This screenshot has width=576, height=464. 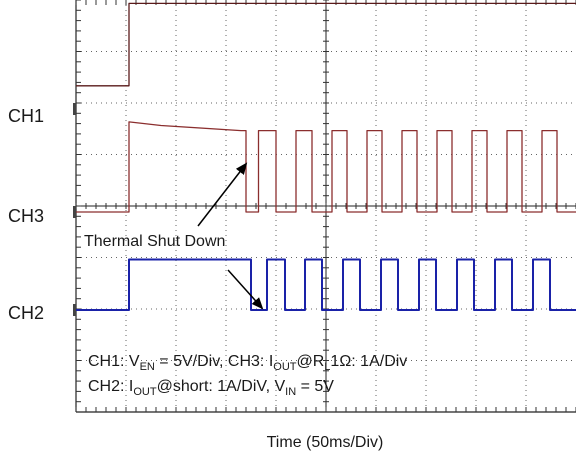 What do you see at coordinates (74, 310) in the screenshot?
I see `ground-marker-ch2` at bounding box center [74, 310].